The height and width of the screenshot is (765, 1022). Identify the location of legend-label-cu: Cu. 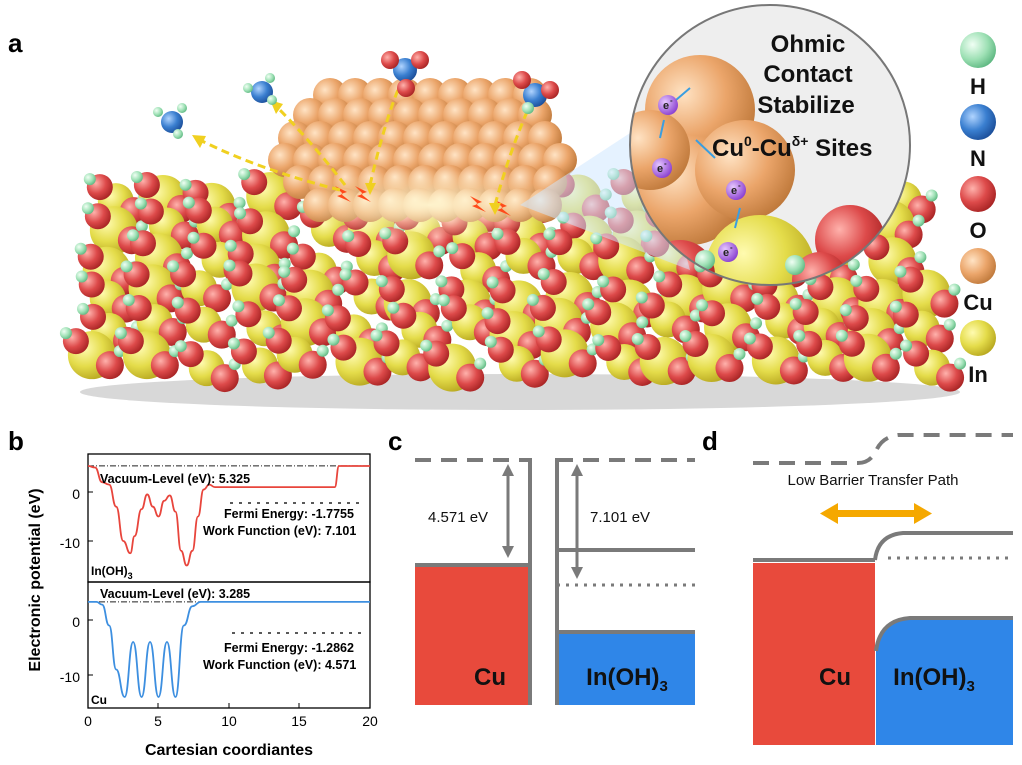
(977, 302).